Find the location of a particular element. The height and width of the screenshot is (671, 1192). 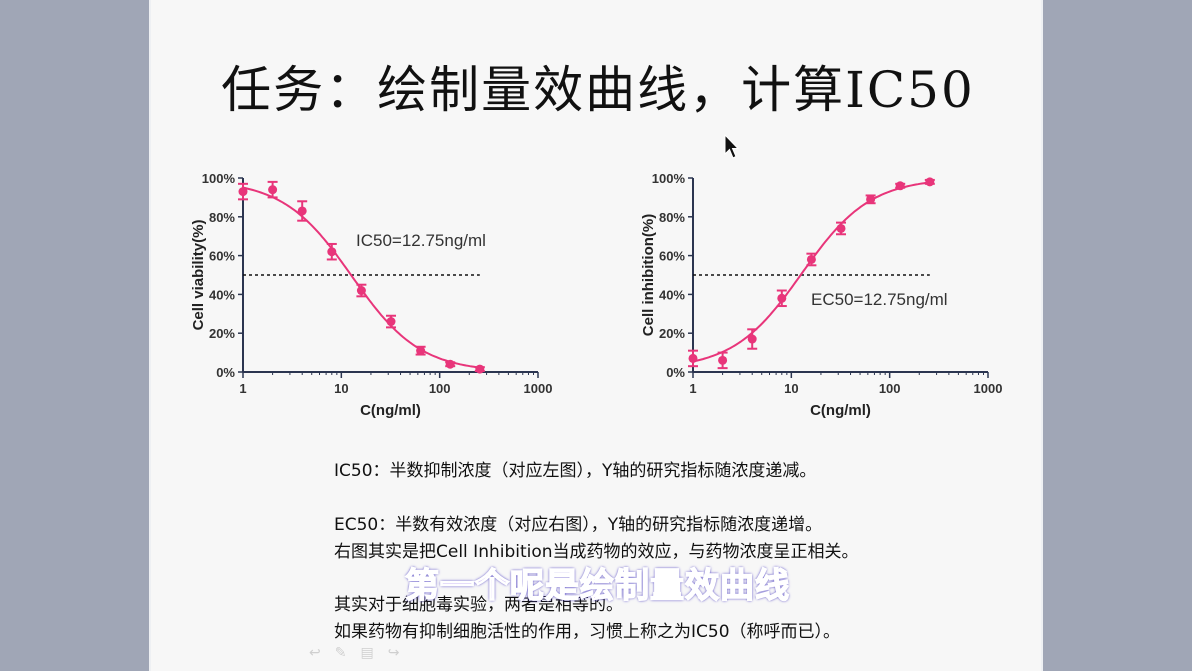

menu-icon: ▤ is located at coordinates (367, 653).